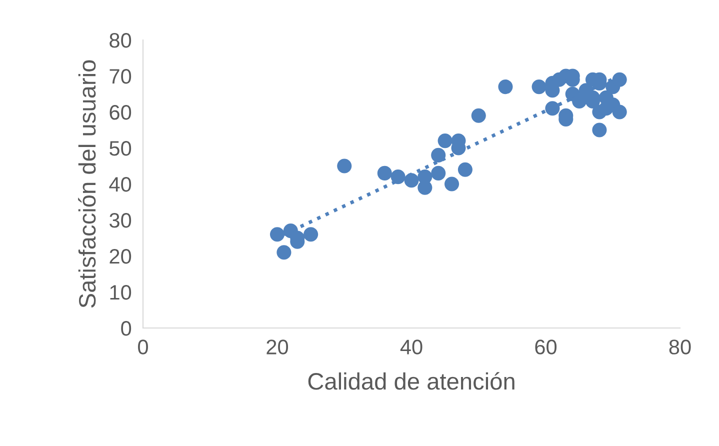 This screenshot has width=719, height=446. What do you see at coordinates (126, 328) in the screenshot?
I see `y-tick-label: 0` at bounding box center [126, 328].